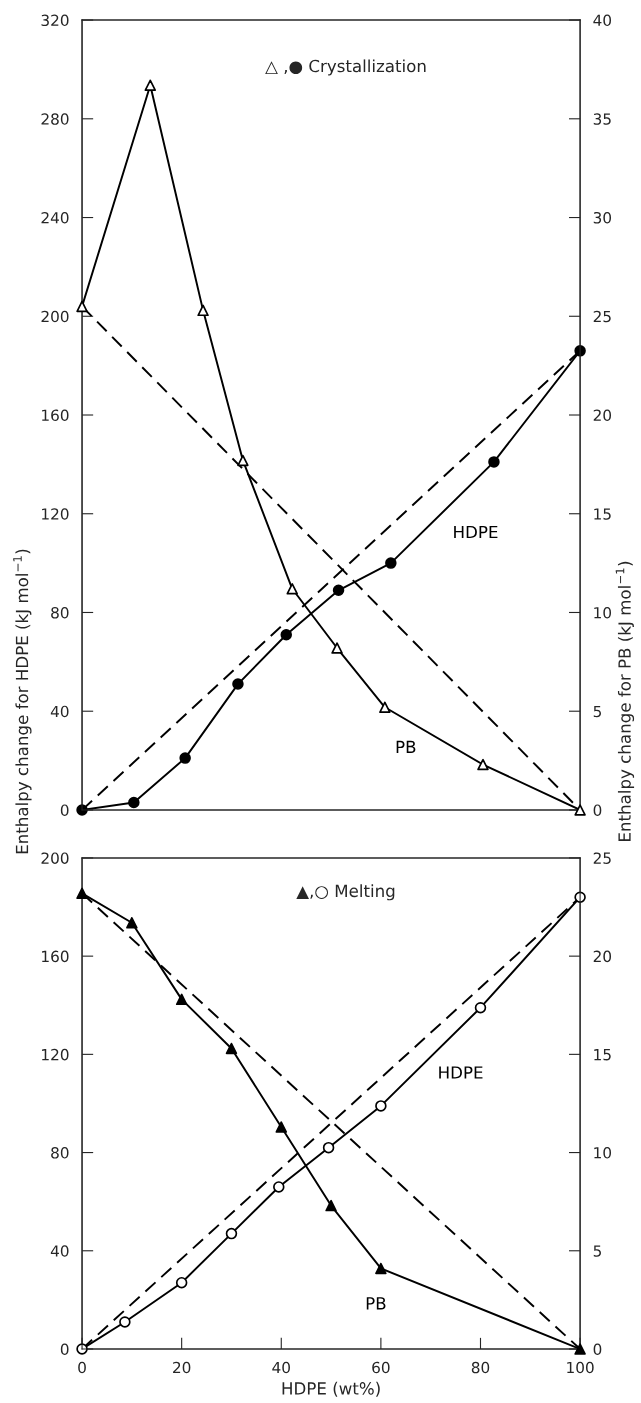  What do you see at coordinates (182, 1367) in the screenshot?
I see `x-tick-label: 20` at bounding box center [182, 1367].